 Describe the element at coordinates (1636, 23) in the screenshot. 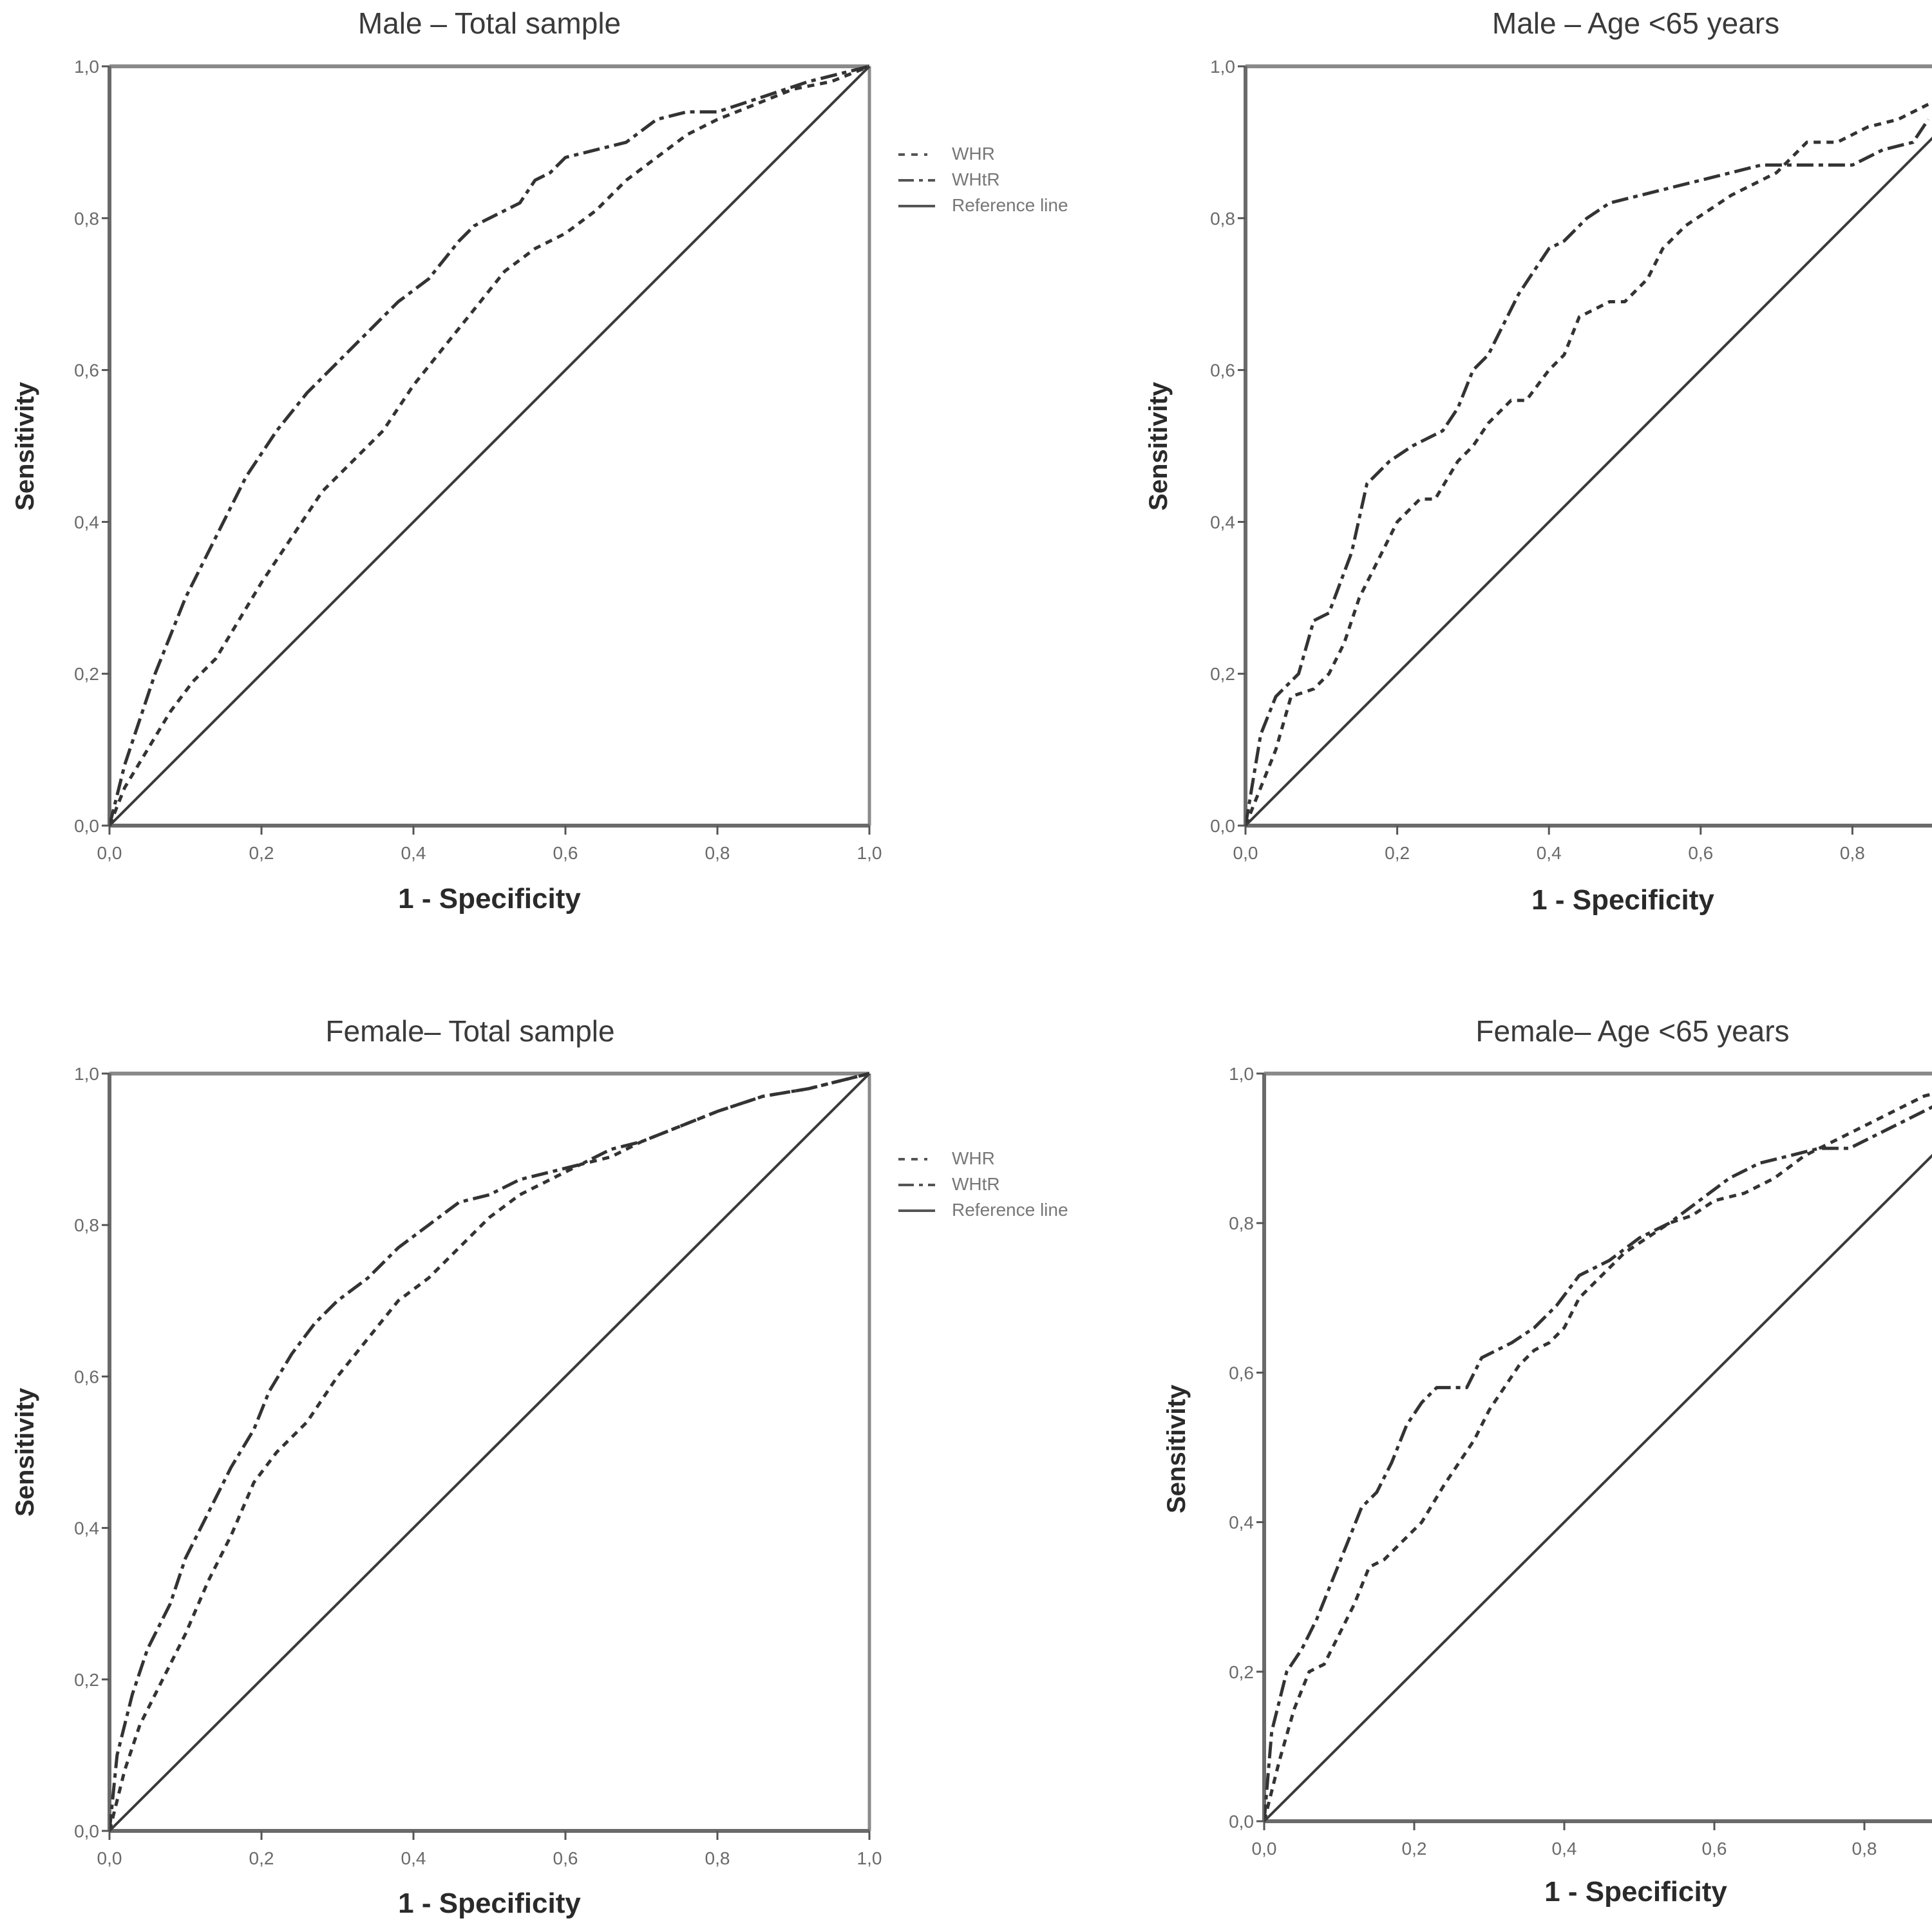

I see `panel-title: Male – Age <65 years` at that location.